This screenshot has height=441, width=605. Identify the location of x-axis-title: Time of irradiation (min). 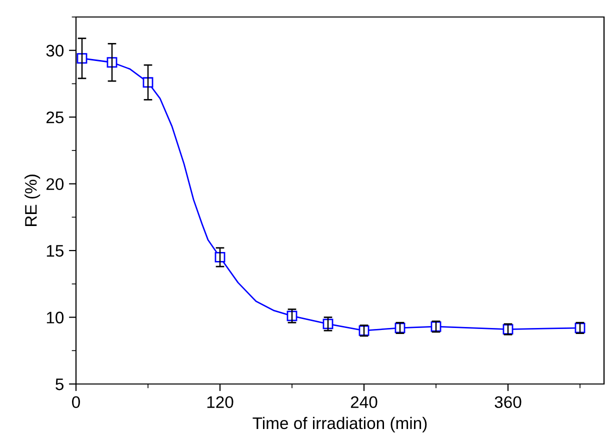
(339, 424).